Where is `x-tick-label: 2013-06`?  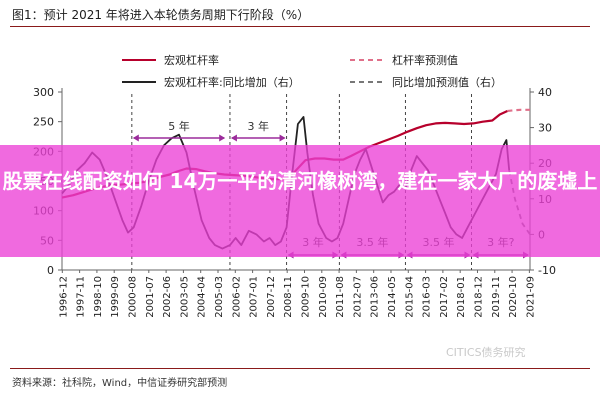 x-tick-label: 2013-06 is located at coordinates (375, 297).